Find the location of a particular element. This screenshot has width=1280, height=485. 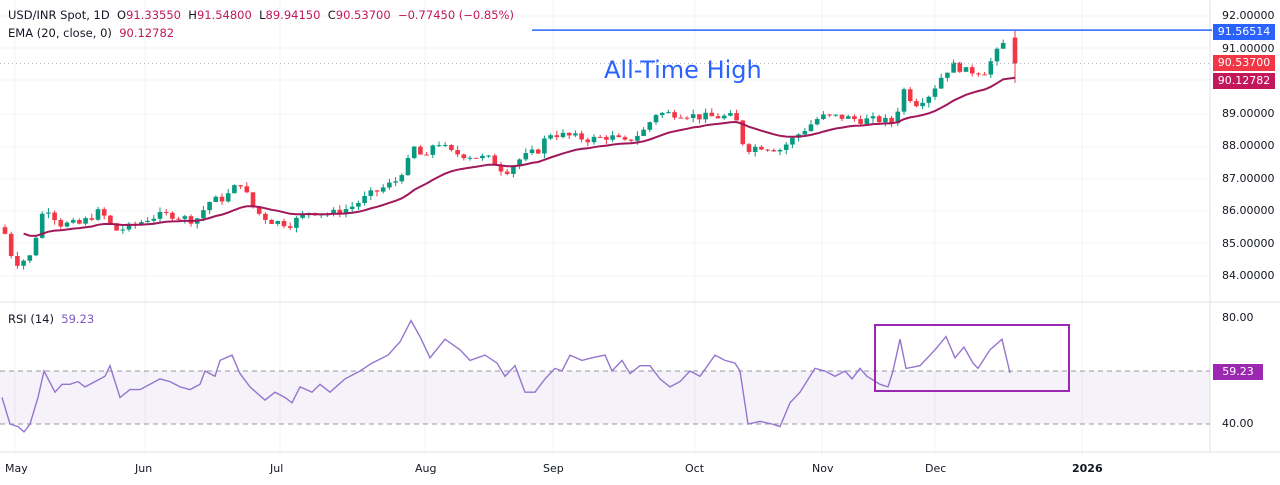

price-axis-tick: 88.00000 is located at coordinates (1248, 145).